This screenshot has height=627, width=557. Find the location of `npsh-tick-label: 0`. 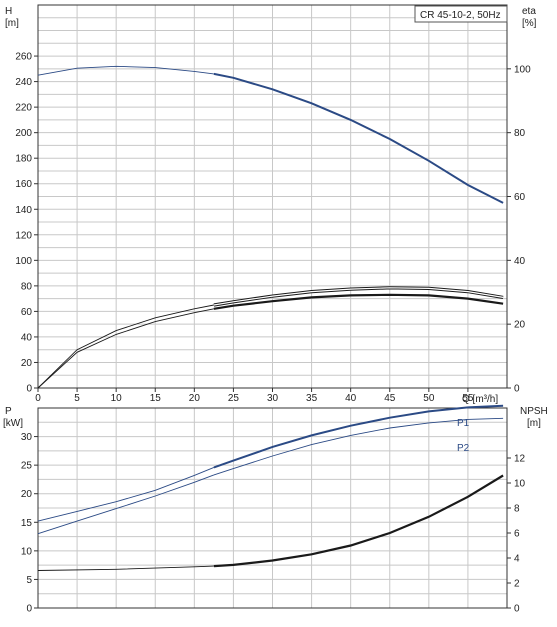

npsh-tick-label: 0 is located at coordinates (517, 609).